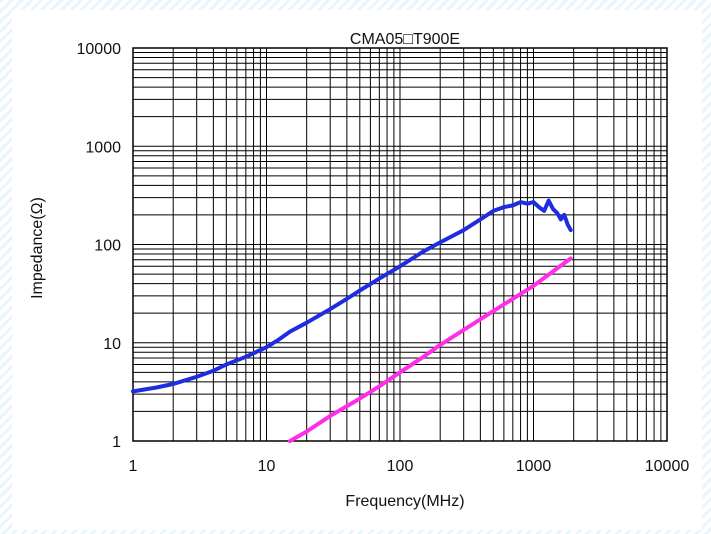 This screenshot has height=534, width=711. Describe the element at coordinates (430, 349) in the screenshot. I see `impedance-series-magenta` at that location.